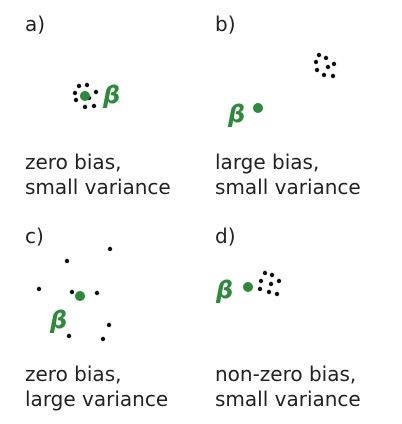 The height and width of the screenshot is (424, 402). I want to click on estimate-dot-b, so click(258, 108).